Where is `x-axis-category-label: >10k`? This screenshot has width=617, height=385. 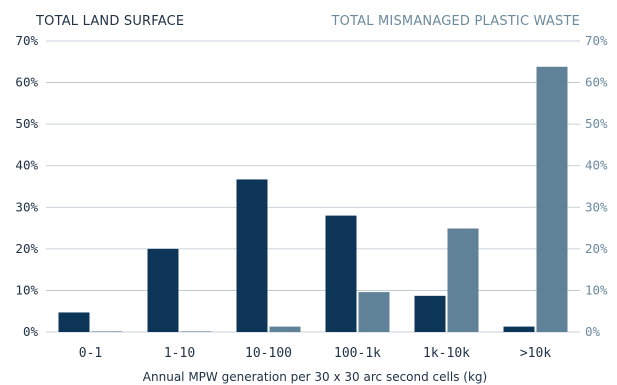
x-axis-category-label: >10k is located at coordinates (535, 353).